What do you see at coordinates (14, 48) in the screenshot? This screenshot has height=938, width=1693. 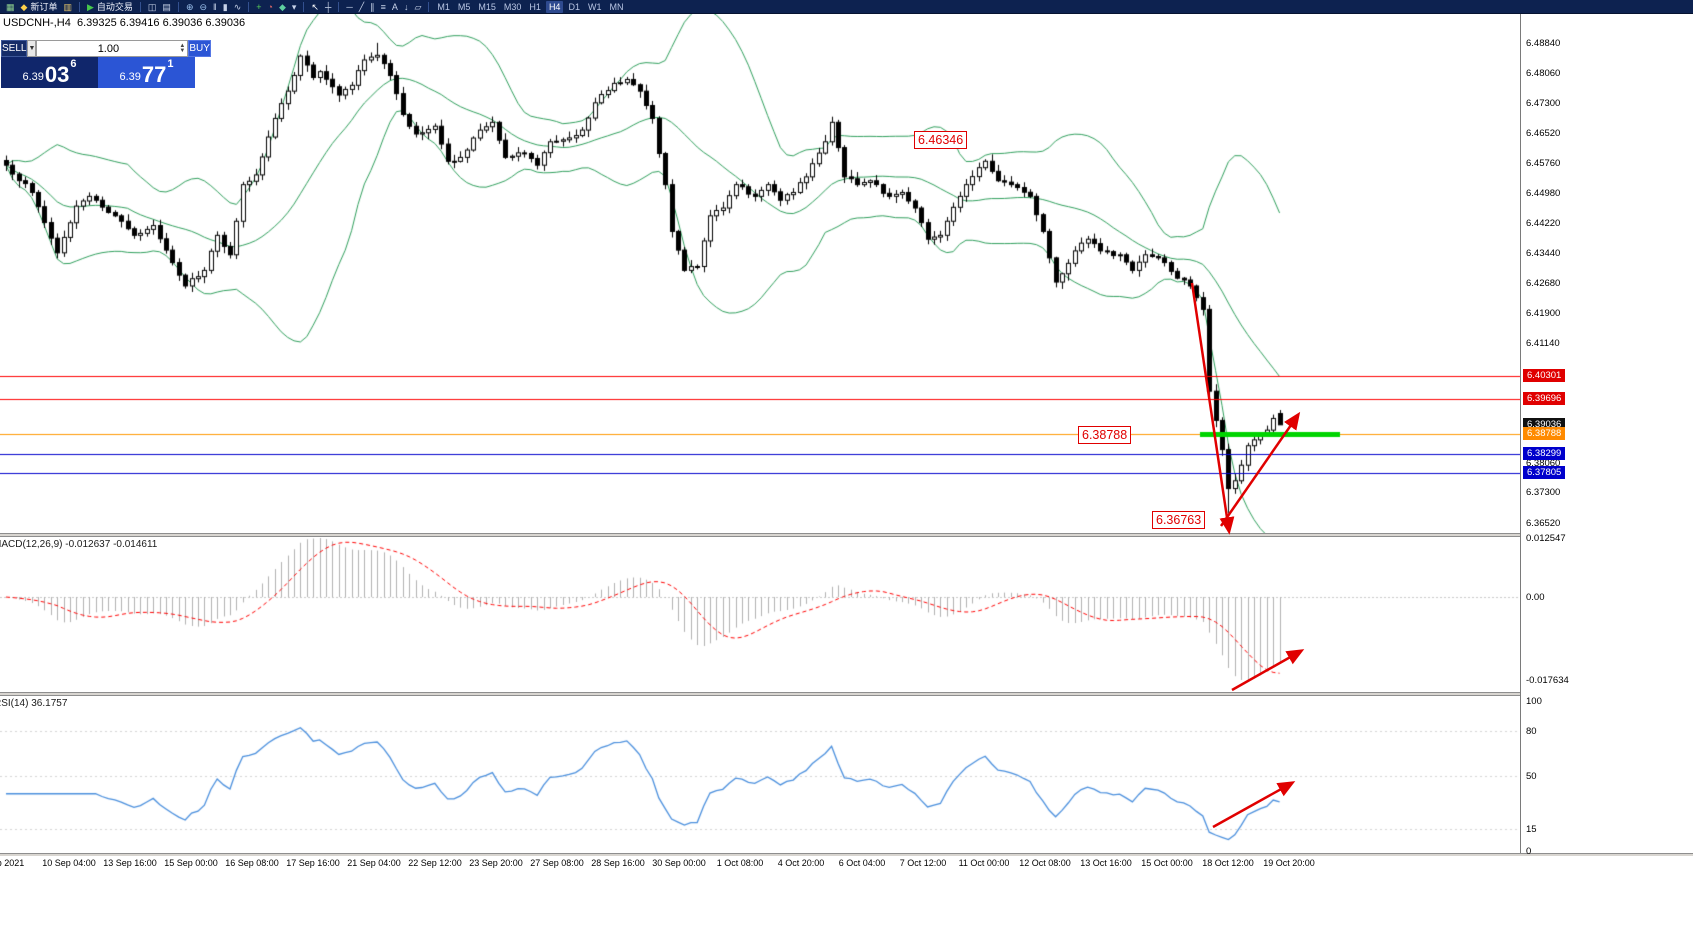 I see `sell-button: SELL` at bounding box center [14, 48].